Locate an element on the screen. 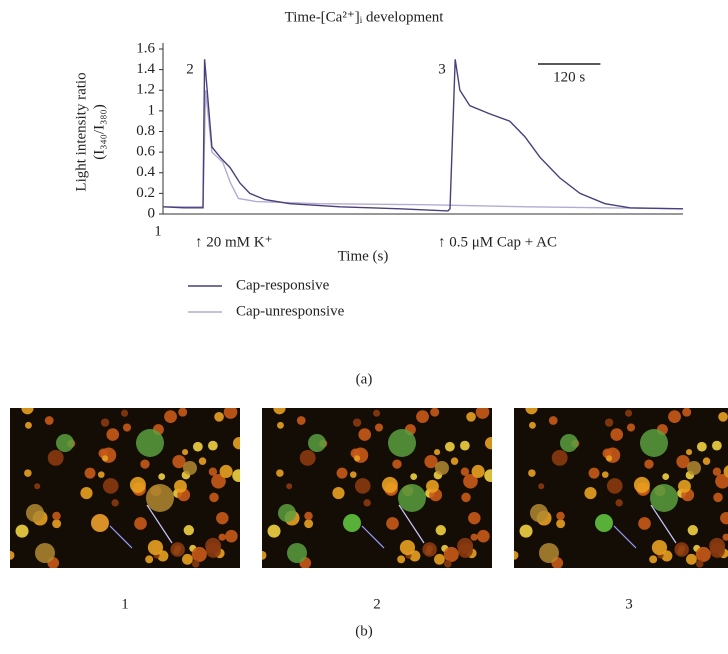 This screenshot has width=728, height=654. annotation: ↑ 0.5 μM Cap + AC is located at coordinates (497, 242).